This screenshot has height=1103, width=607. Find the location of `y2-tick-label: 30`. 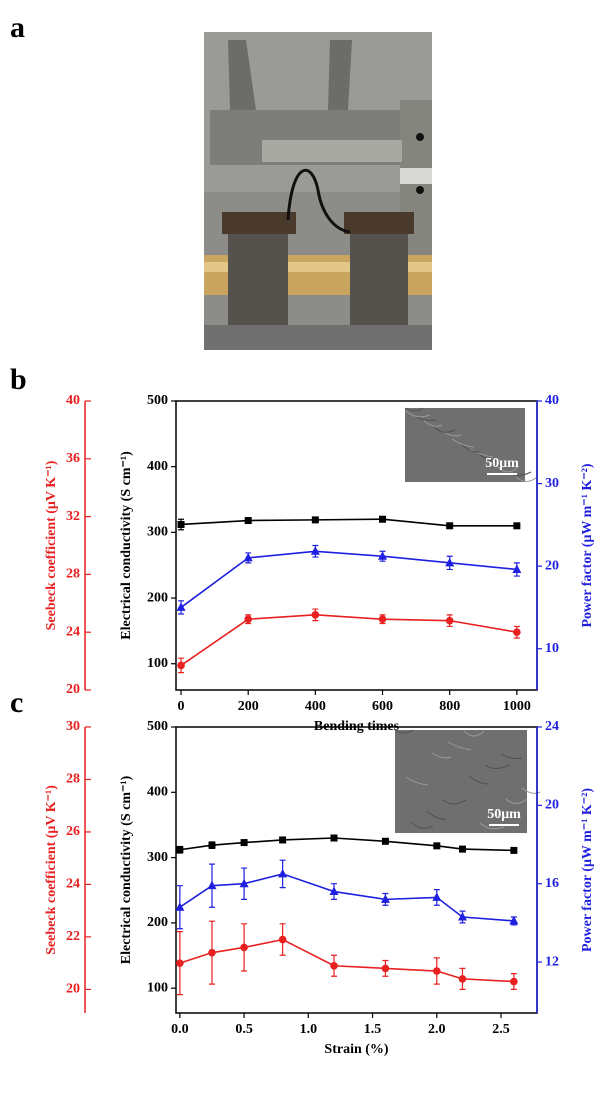

y2-tick-label: 30 is located at coordinates (552, 483).